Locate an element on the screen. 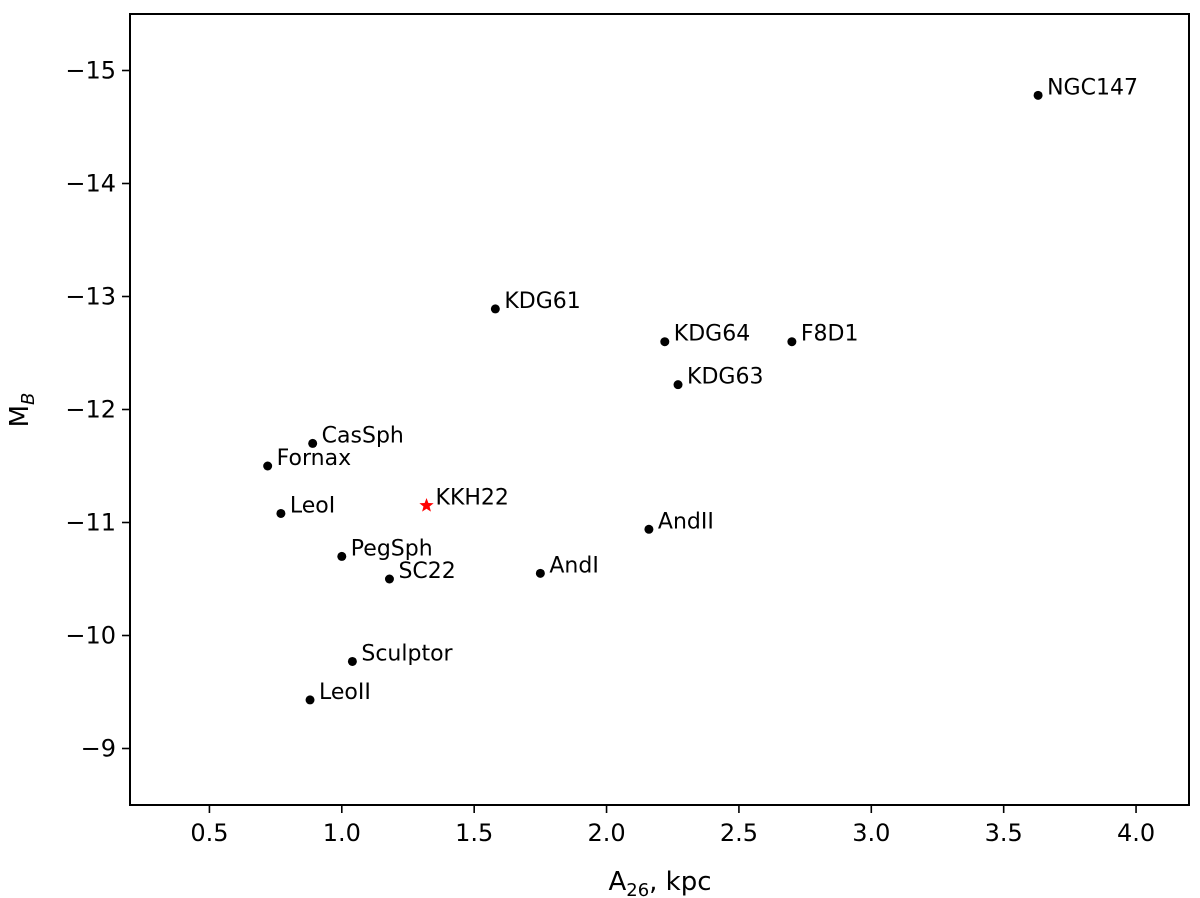 This screenshot has height=898, width=1200. y-tick-label: −13 is located at coordinates (90, 297).